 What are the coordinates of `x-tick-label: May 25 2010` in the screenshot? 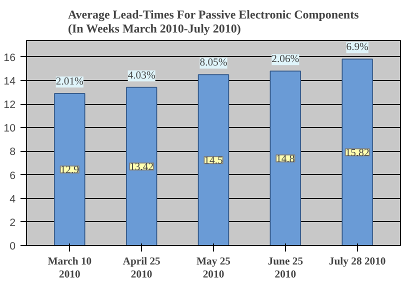 It's located at (213, 268).